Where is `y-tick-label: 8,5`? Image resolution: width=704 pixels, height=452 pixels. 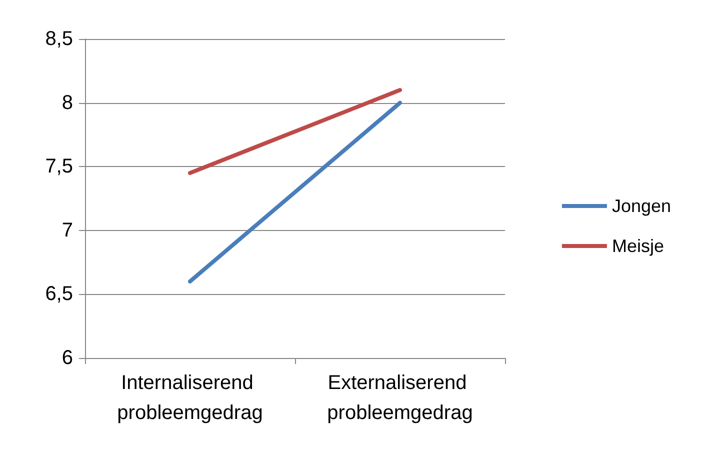
y-tick-label: 8,5 is located at coordinates (59, 39).